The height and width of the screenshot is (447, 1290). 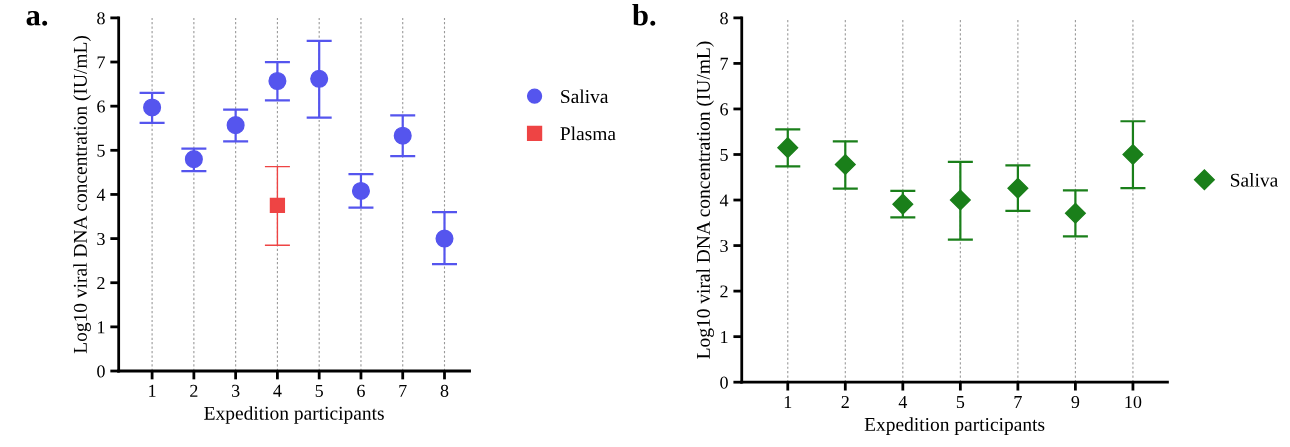 I want to click on chart-title: b., so click(x=644, y=15).